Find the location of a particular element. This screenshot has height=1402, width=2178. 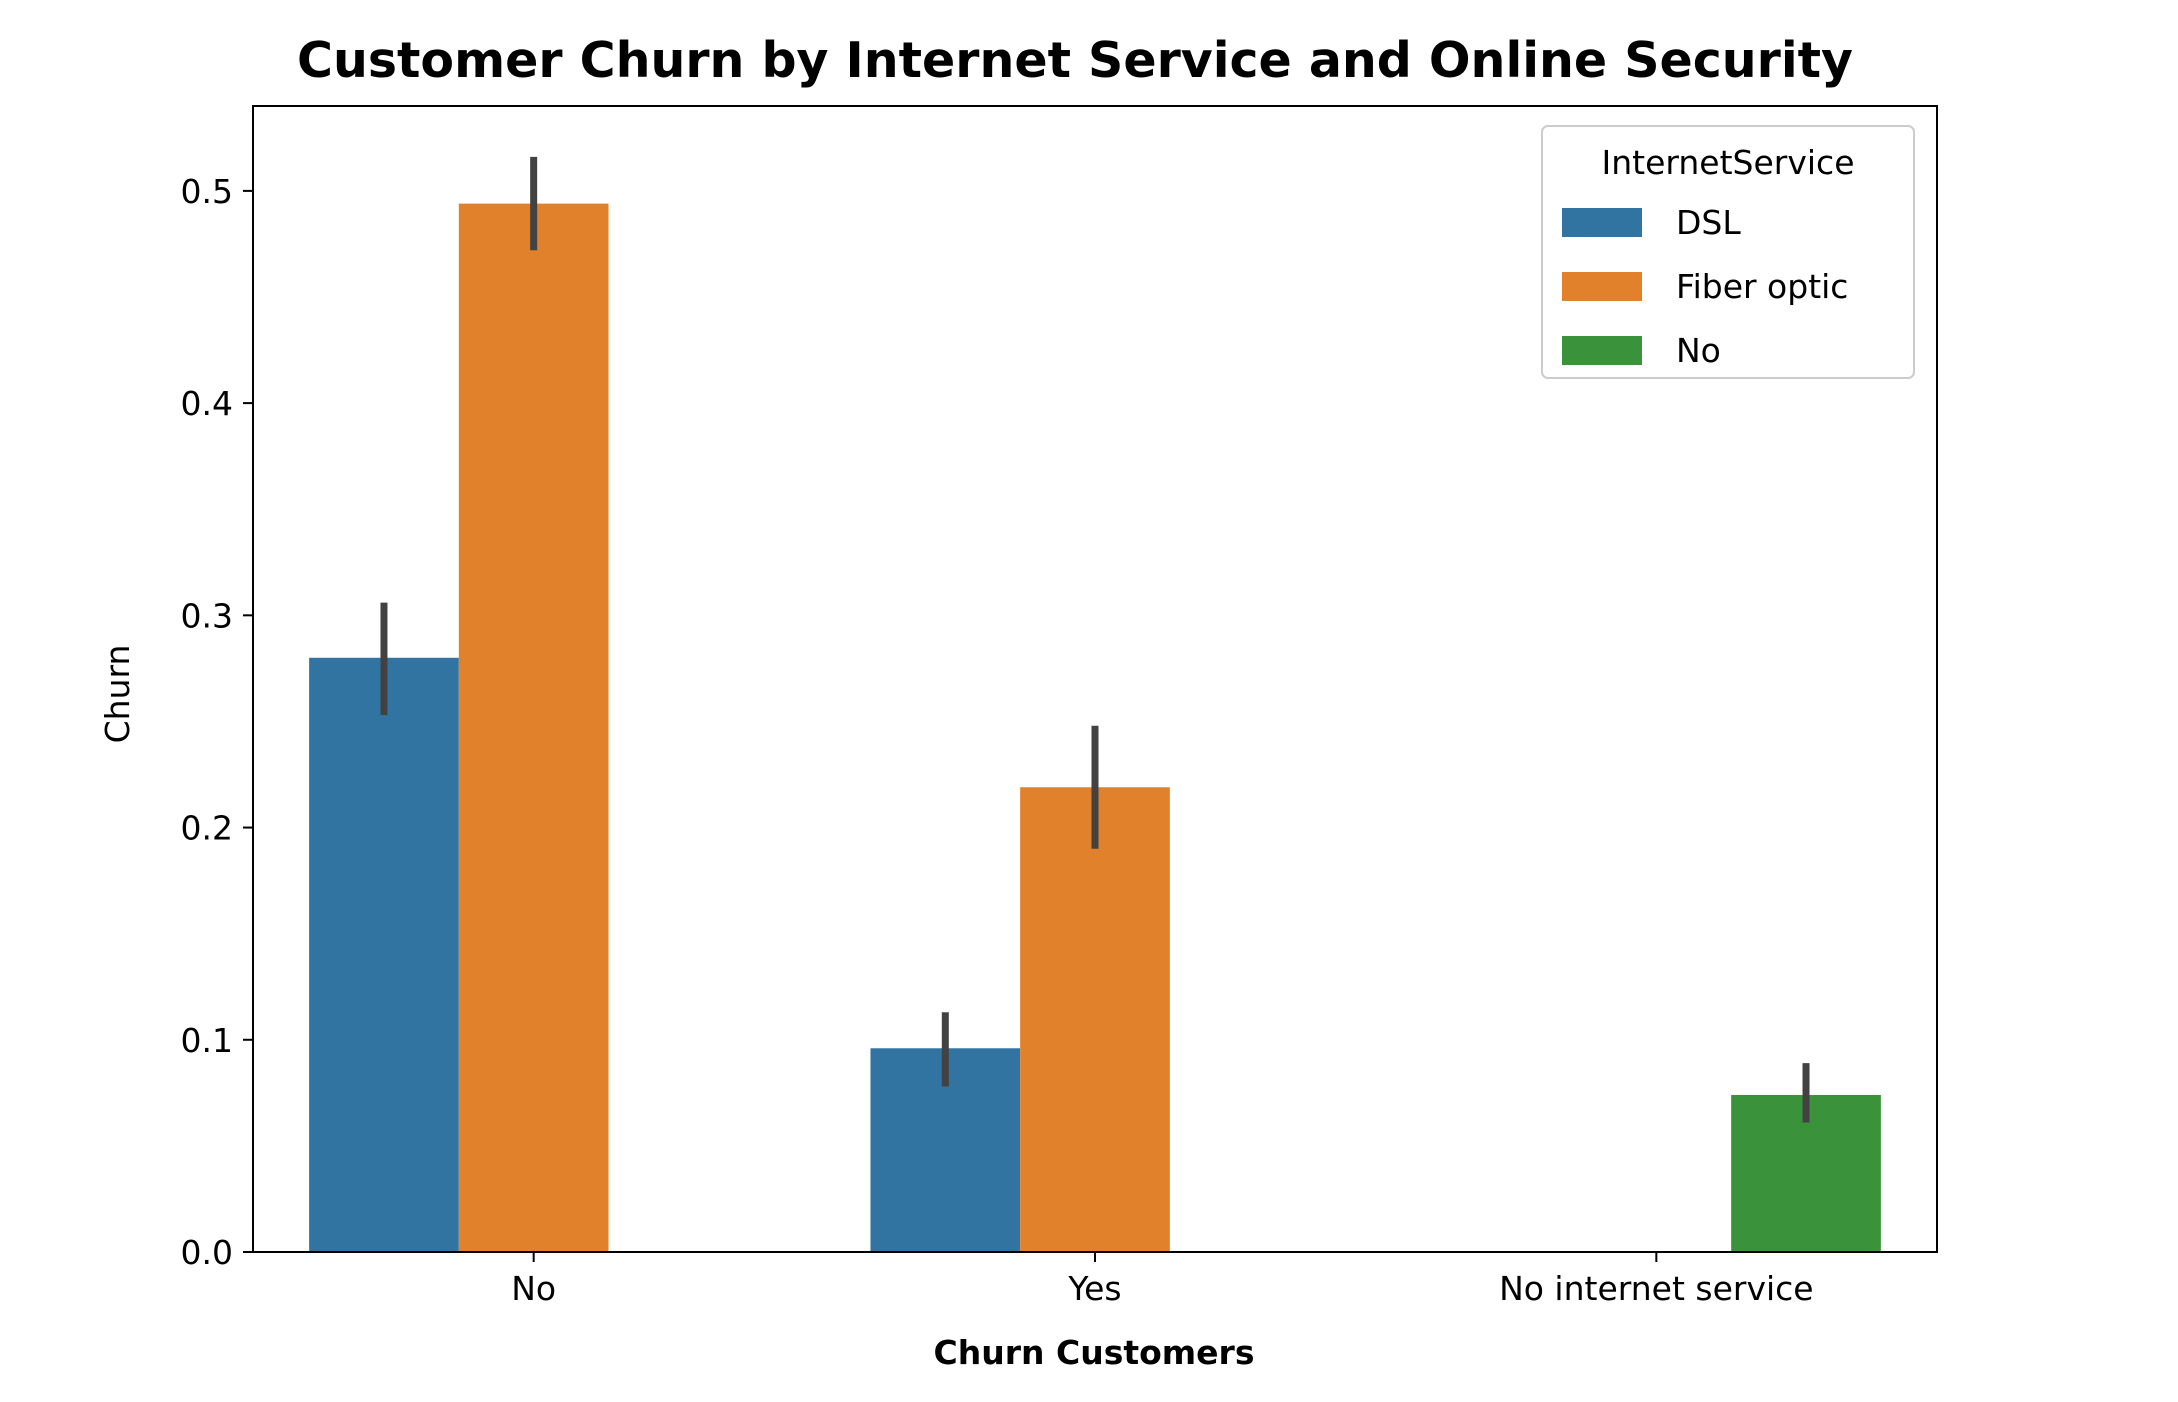

x-tick-label: No internet service is located at coordinates (1656, 1288).